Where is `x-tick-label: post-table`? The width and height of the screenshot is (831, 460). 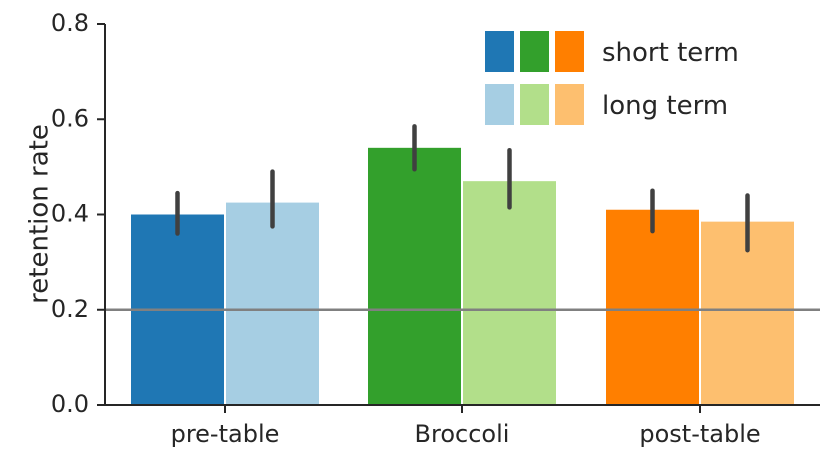
x-tick-label: post-table is located at coordinates (699, 434).